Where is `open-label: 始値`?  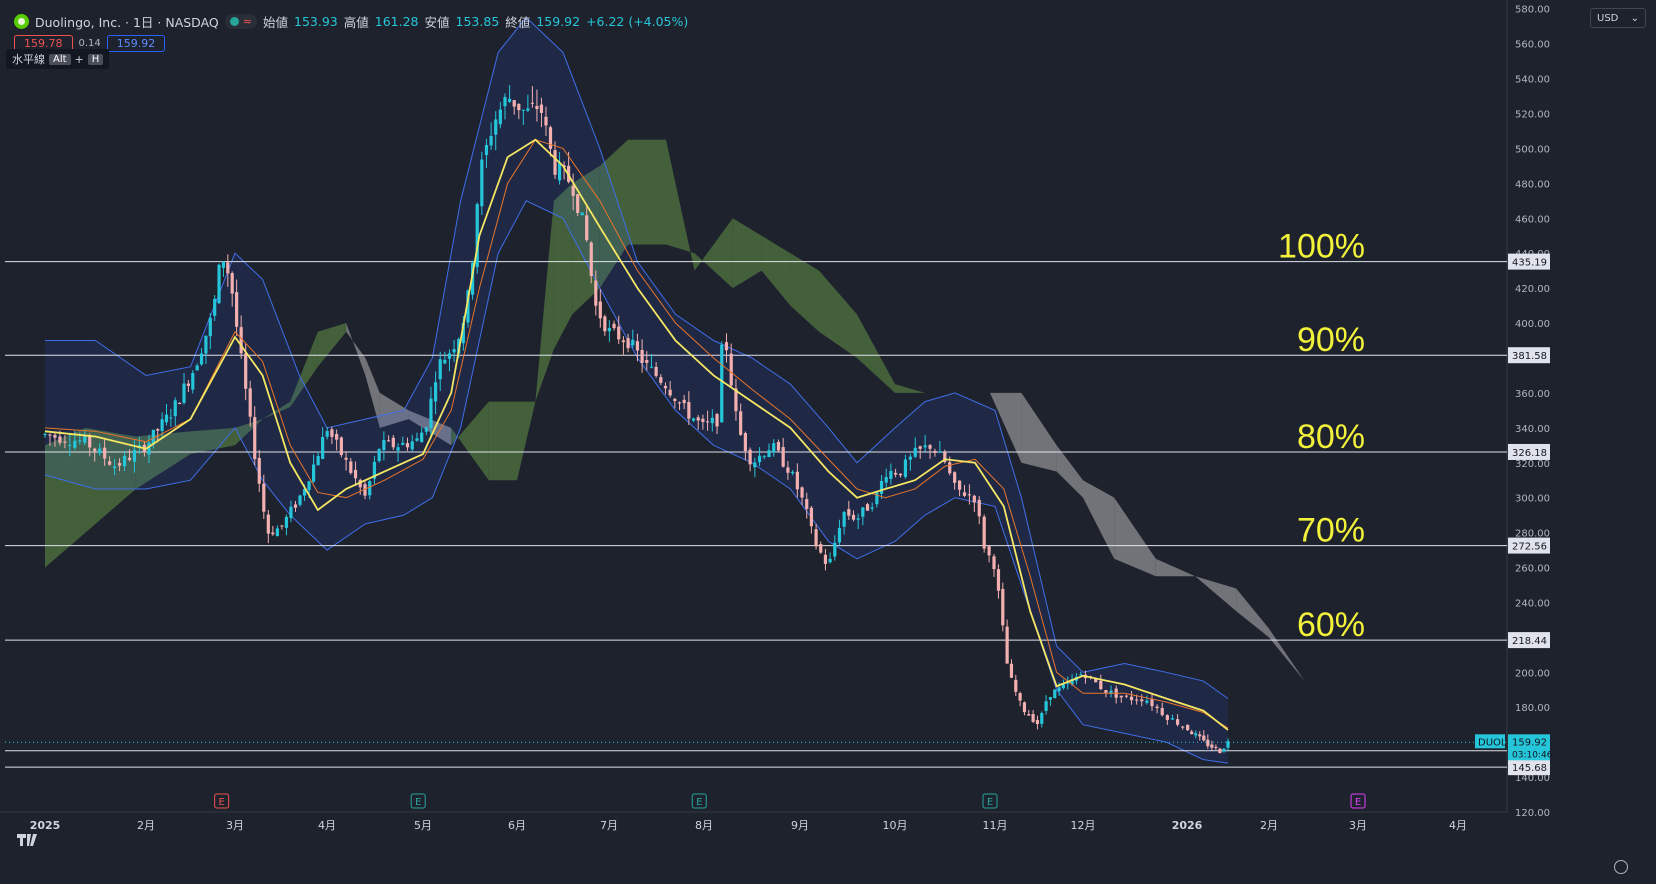
open-label: 始値 is located at coordinates (275, 22).